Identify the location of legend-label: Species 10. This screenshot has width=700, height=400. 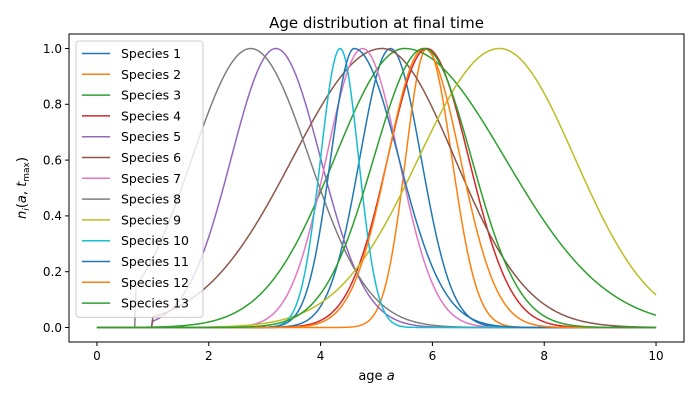
(155, 240).